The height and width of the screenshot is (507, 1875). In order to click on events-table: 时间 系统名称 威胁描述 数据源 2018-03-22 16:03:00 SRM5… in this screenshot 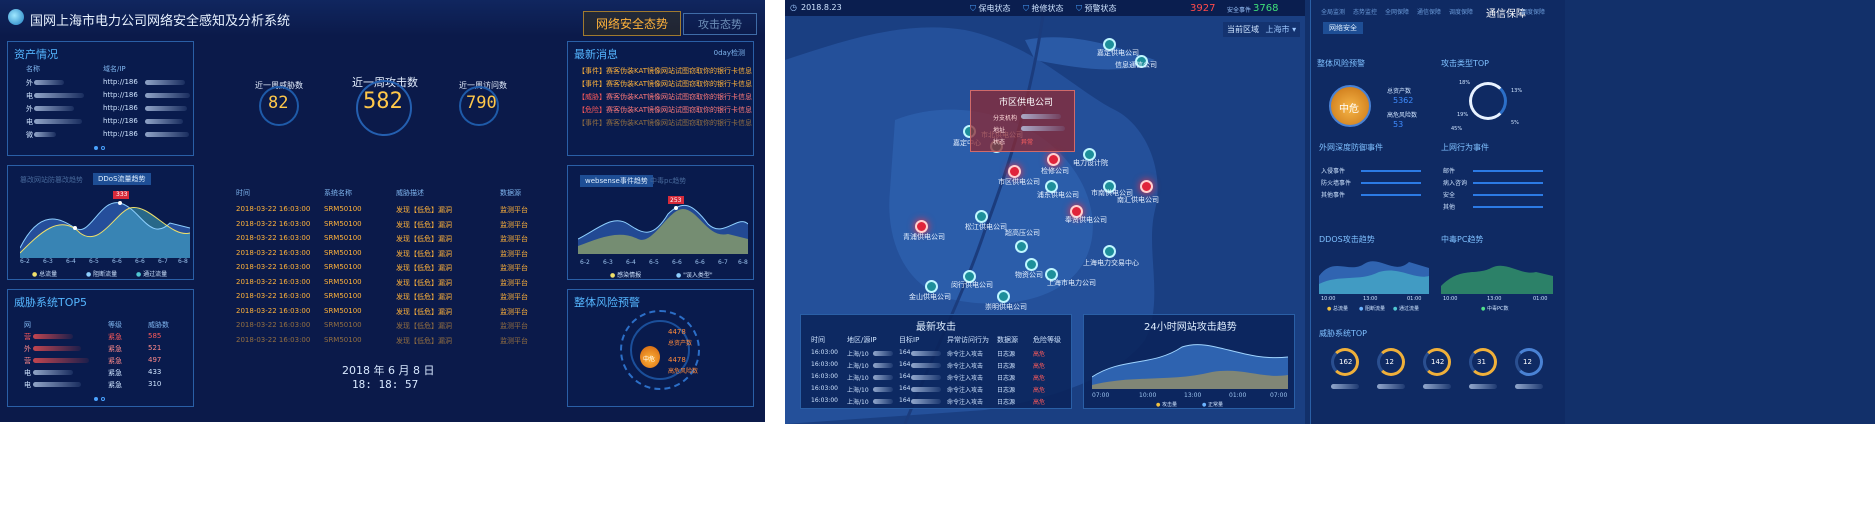, I will do `click(395, 266)`.